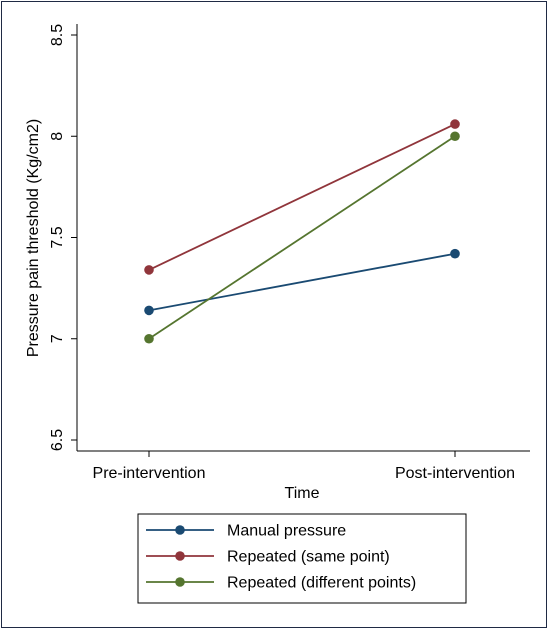 The height and width of the screenshot is (631, 550). I want to click on y-tick-label: 8, so click(57, 136).